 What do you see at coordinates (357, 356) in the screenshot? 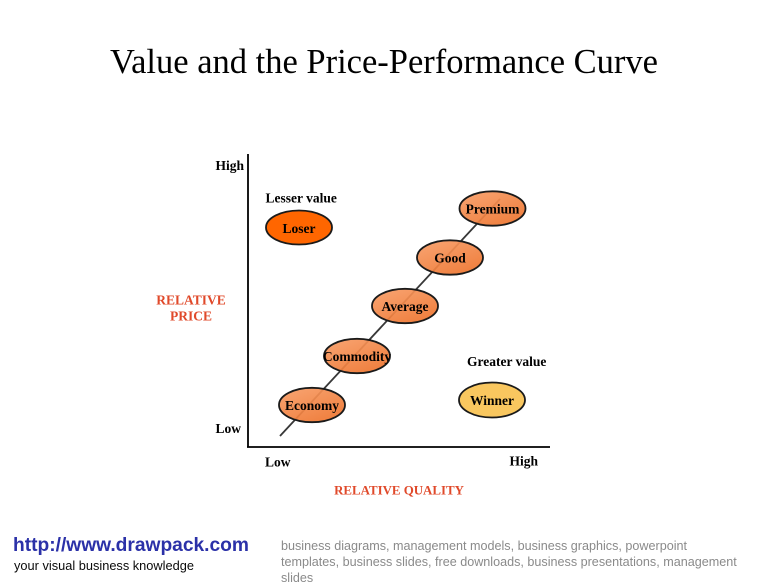
I see `svg-text: Commodity` at bounding box center [357, 356].